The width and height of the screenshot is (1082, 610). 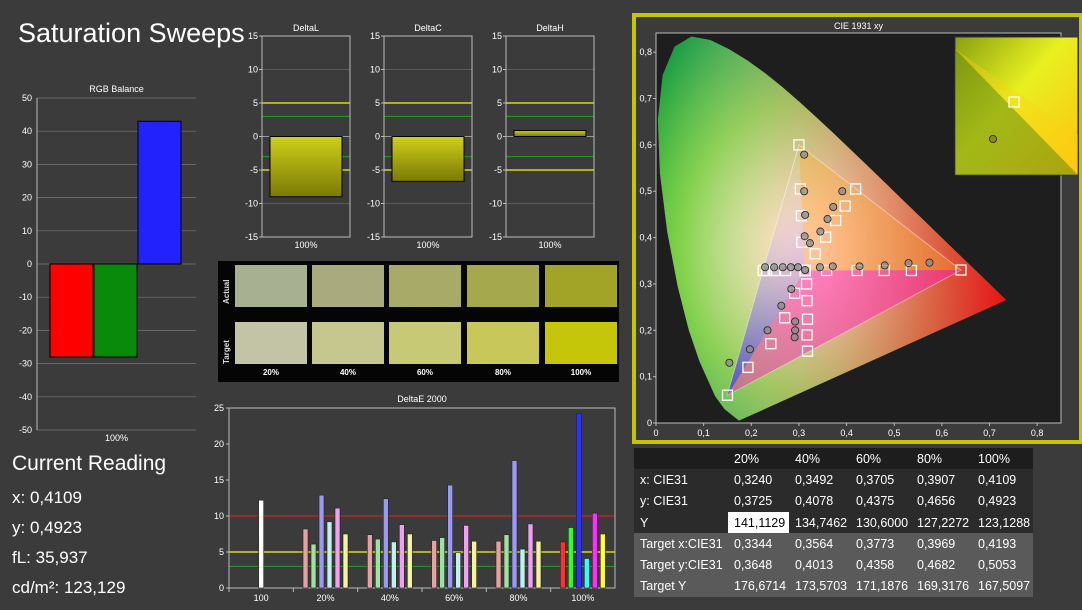 What do you see at coordinates (645, 99) in the screenshot?
I see `y-tick-label: 0,7` at bounding box center [645, 99].